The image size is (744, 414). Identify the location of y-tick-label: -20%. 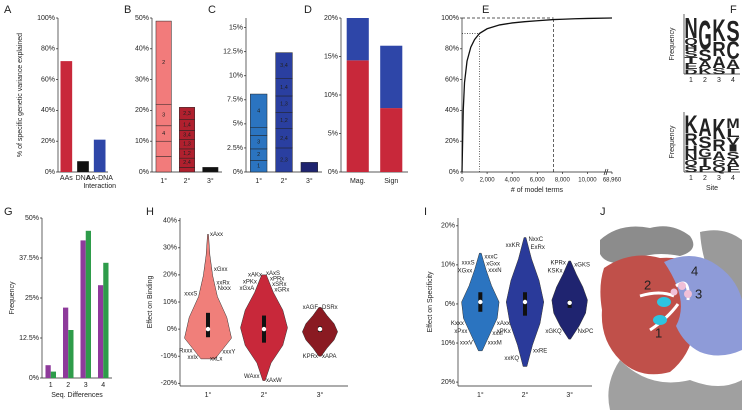
(169, 383).